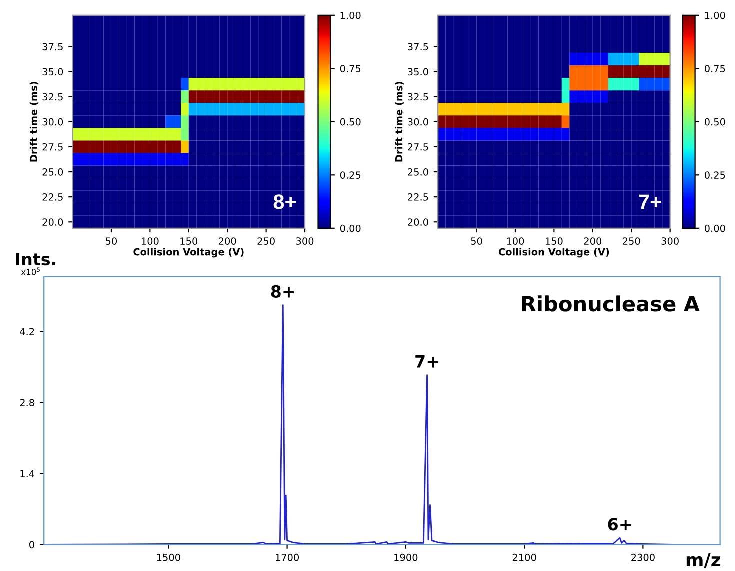 The width and height of the screenshot is (735, 571). What do you see at coordinates (27, 474) in the screenshot?
I see `y-tick-label: 1.4` at bounding box center [27, 474].